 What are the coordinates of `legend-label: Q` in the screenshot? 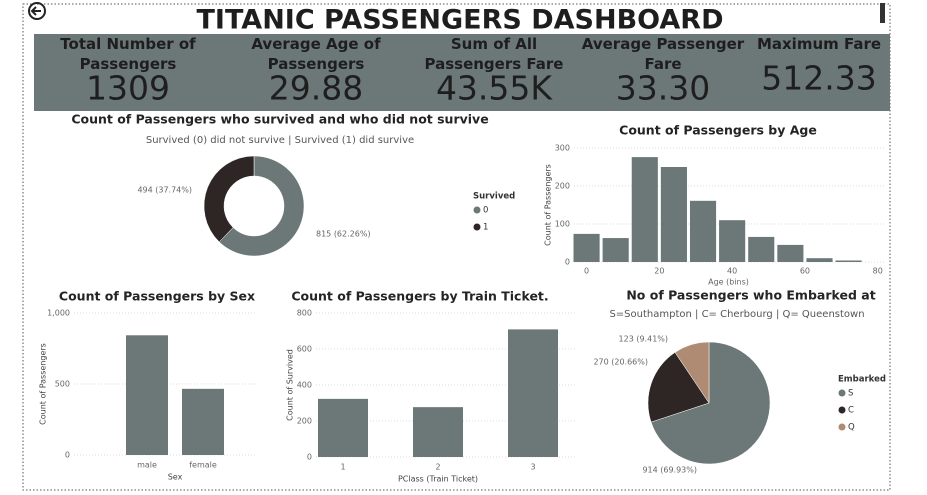 It's located at (851, 428).